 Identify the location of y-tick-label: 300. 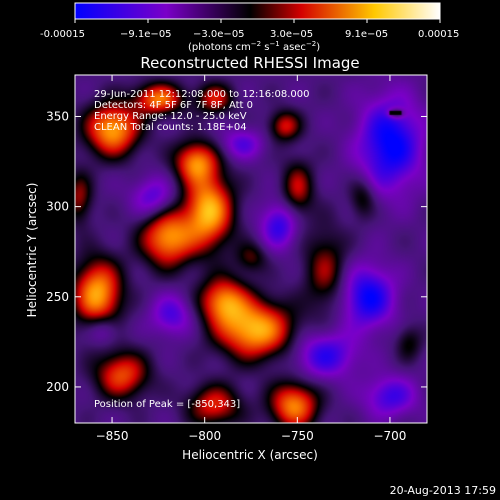
(57, 207).